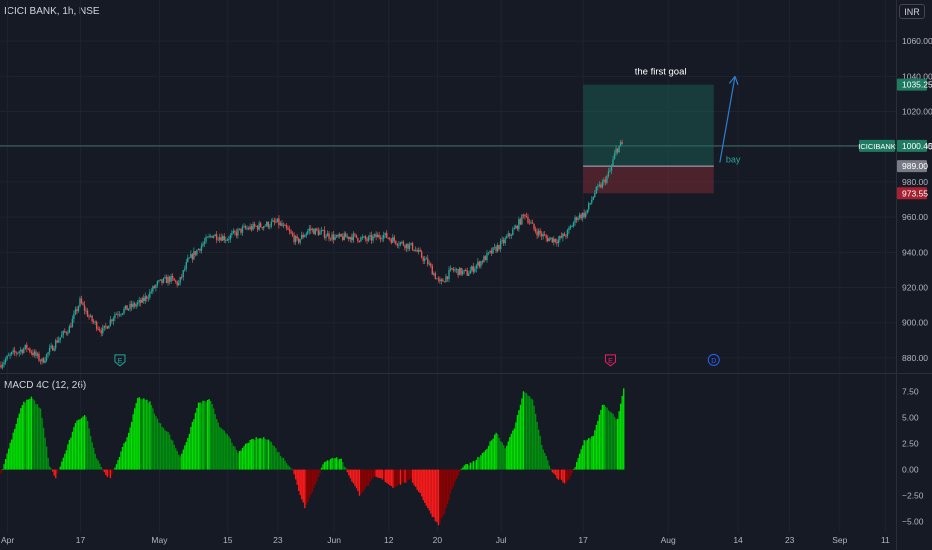 Image resolution: width=932 pixels, height=550 pixels. Describe the element at coordinates (915, 193) in the screenshot. I see `stop-price-tag-text: 973.55` at that location.